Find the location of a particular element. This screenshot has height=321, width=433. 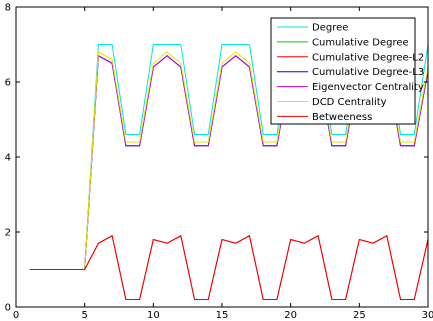

x-tick-label-2: 10 is located at coordinates (153, 315).